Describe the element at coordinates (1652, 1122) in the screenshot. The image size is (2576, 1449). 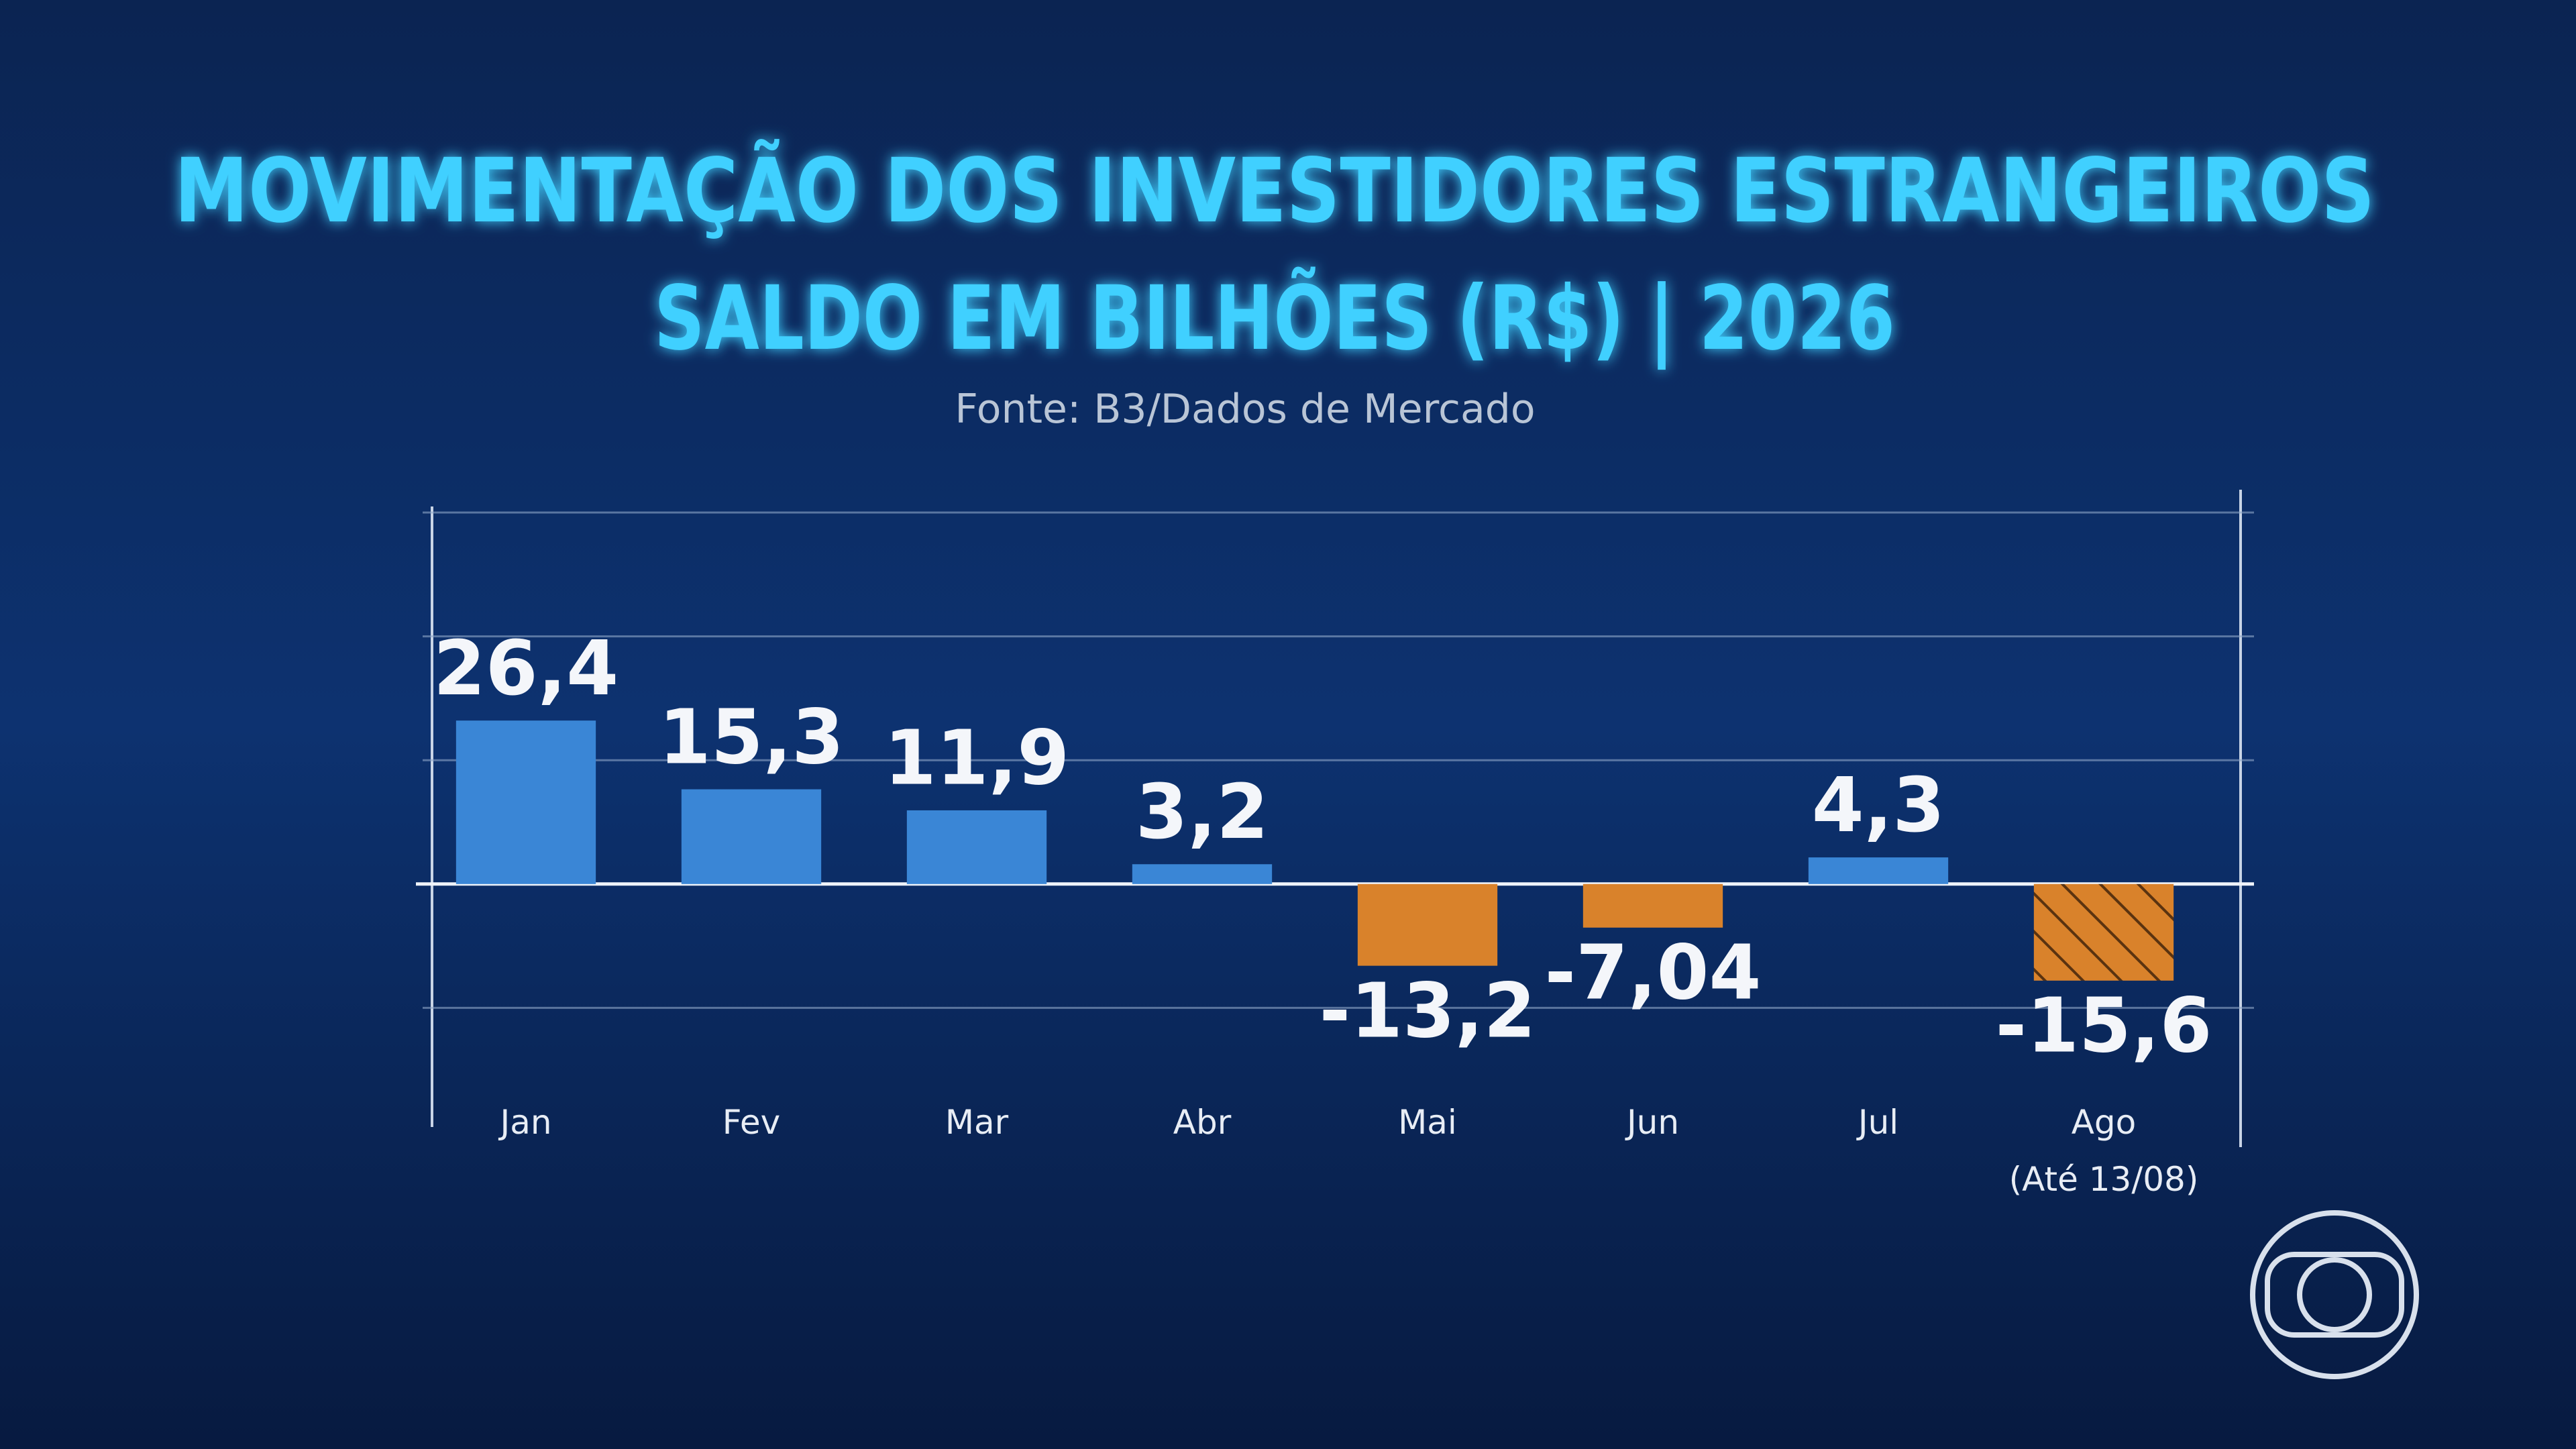
I see `x-tick-label: Jun` at that location.